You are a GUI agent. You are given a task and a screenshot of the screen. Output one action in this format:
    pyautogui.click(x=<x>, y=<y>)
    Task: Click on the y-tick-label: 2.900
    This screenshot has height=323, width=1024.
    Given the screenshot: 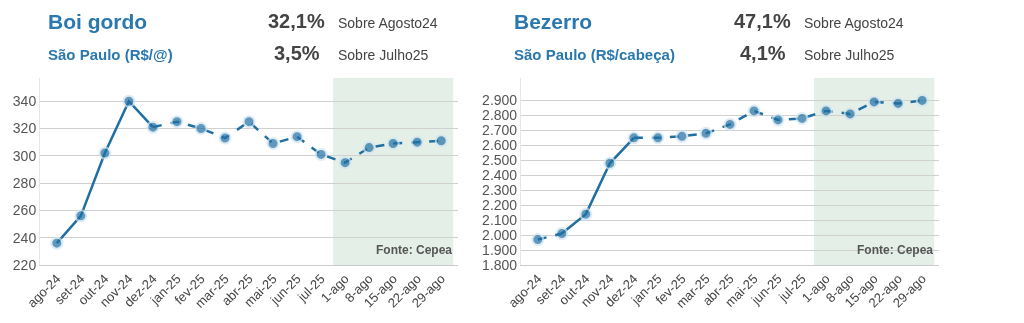 What is the action you would take?
    pyautogui.click(x=500, y=100)
    